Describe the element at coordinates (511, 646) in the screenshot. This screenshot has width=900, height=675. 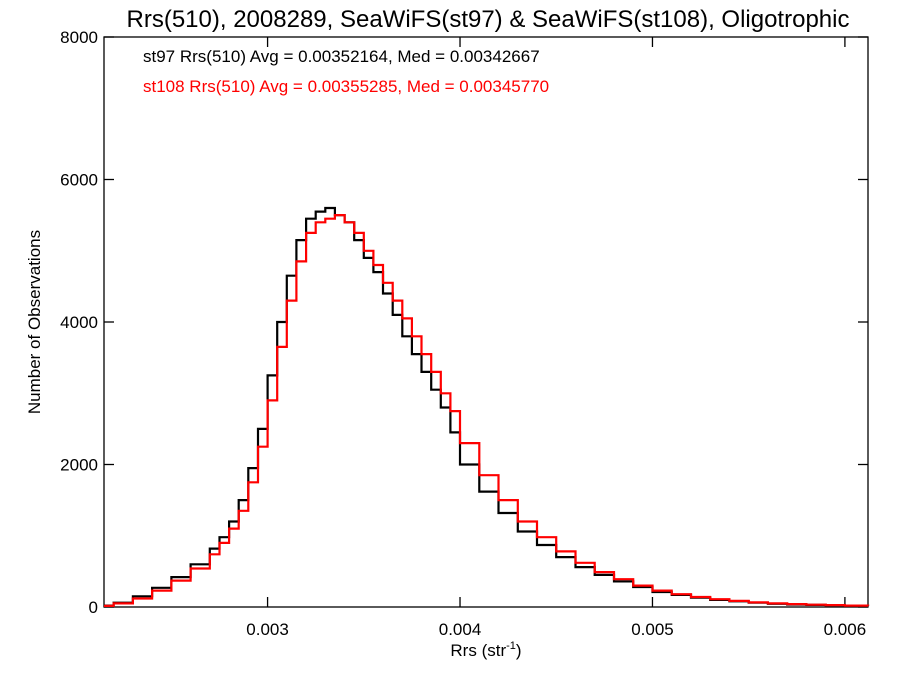
I see `x-axis-label-sup: -1` at that location.